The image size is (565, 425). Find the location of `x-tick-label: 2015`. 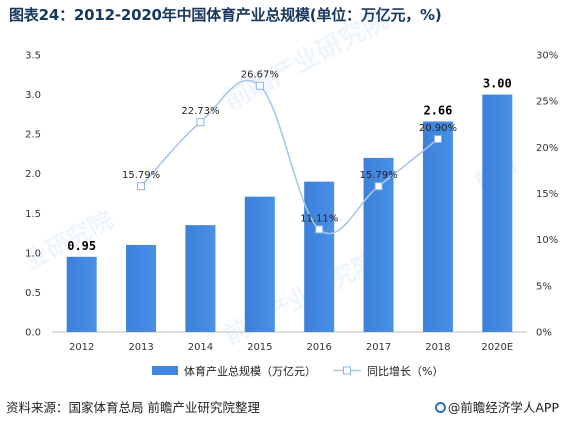

x-tick-label: 2015 is located at coordinates (259, 347).